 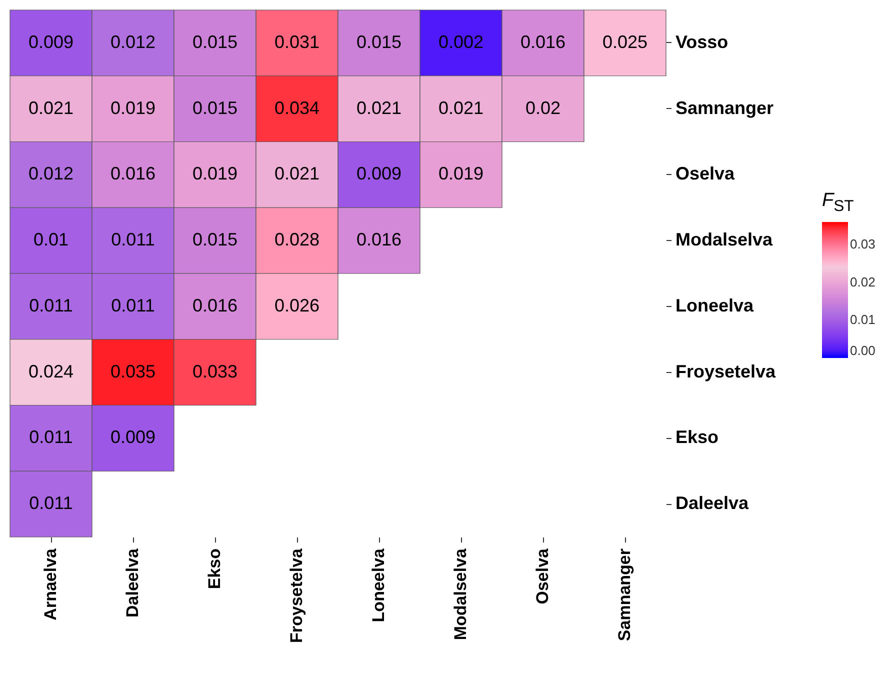 What do you see at coordinates (697, 437) in the screenshot?
I see `y-tick-label: Ekso` at bounding box center [697, 437].